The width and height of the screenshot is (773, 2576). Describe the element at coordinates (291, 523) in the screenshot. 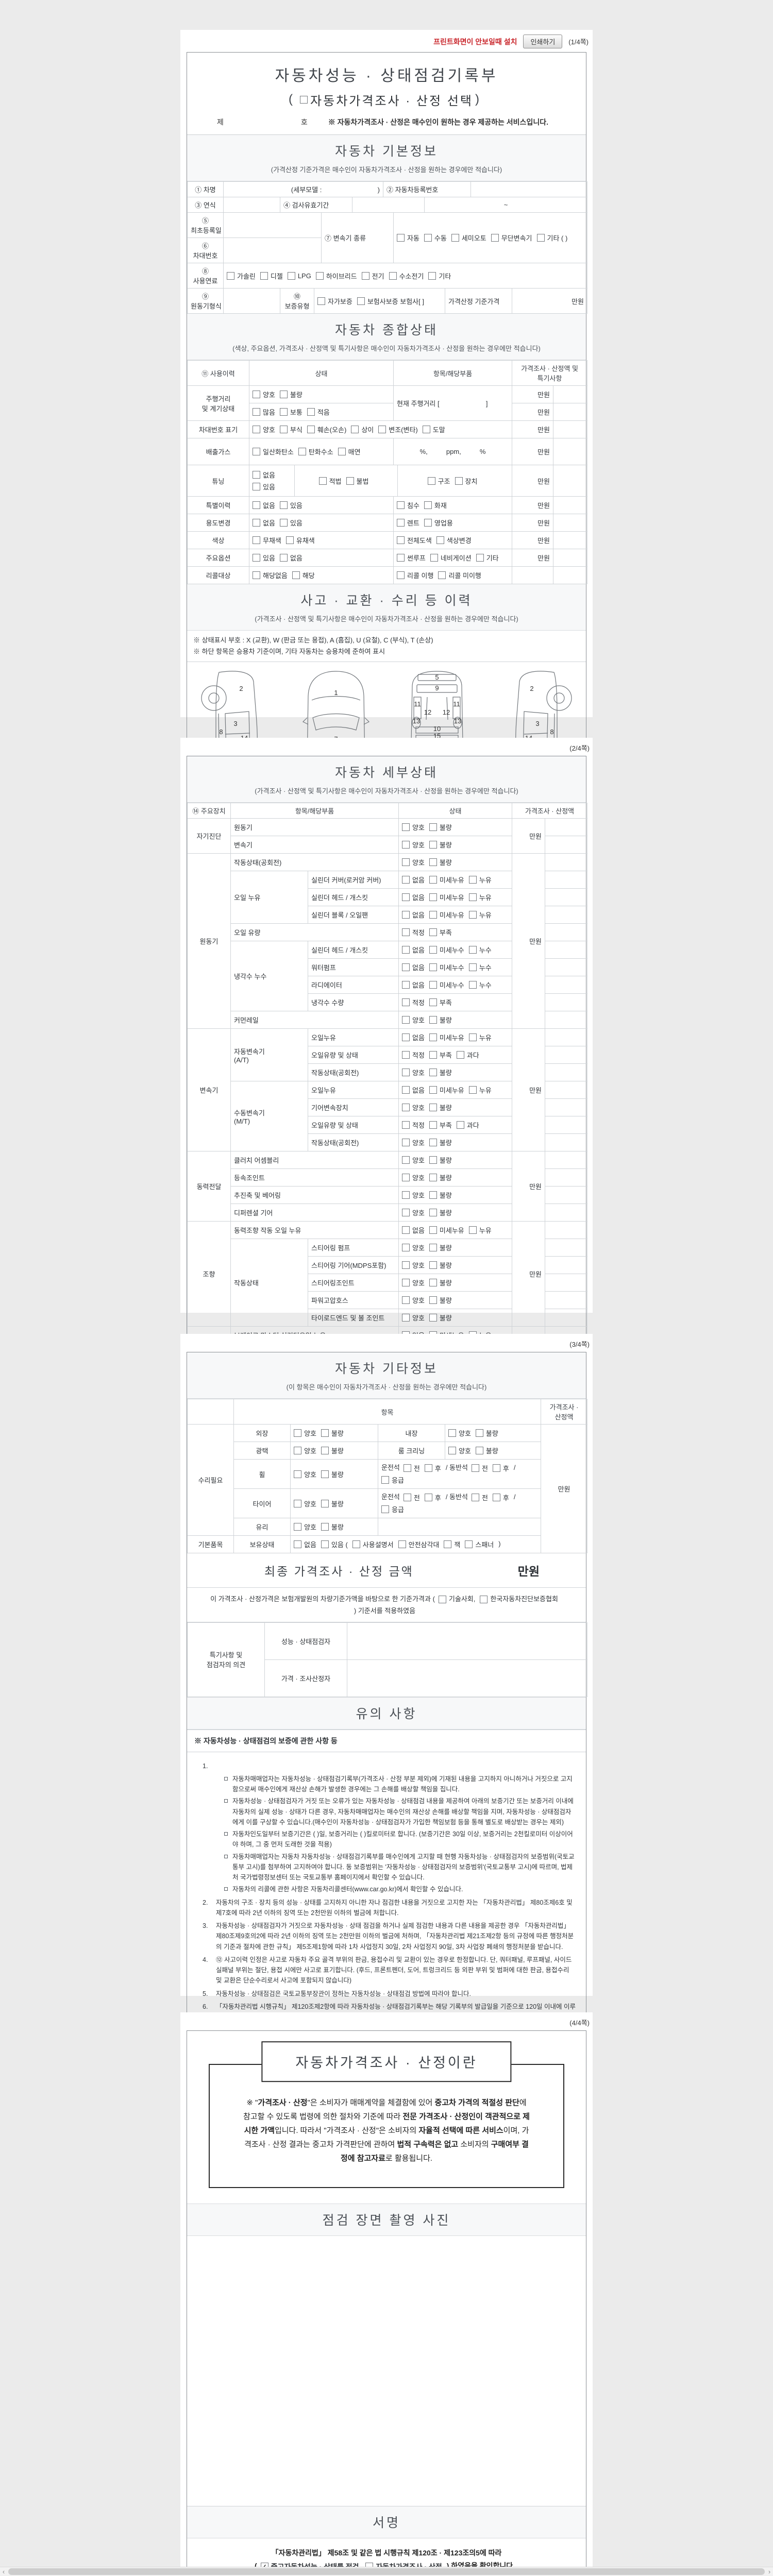

I see `checkbox-option: 있음` at that location.